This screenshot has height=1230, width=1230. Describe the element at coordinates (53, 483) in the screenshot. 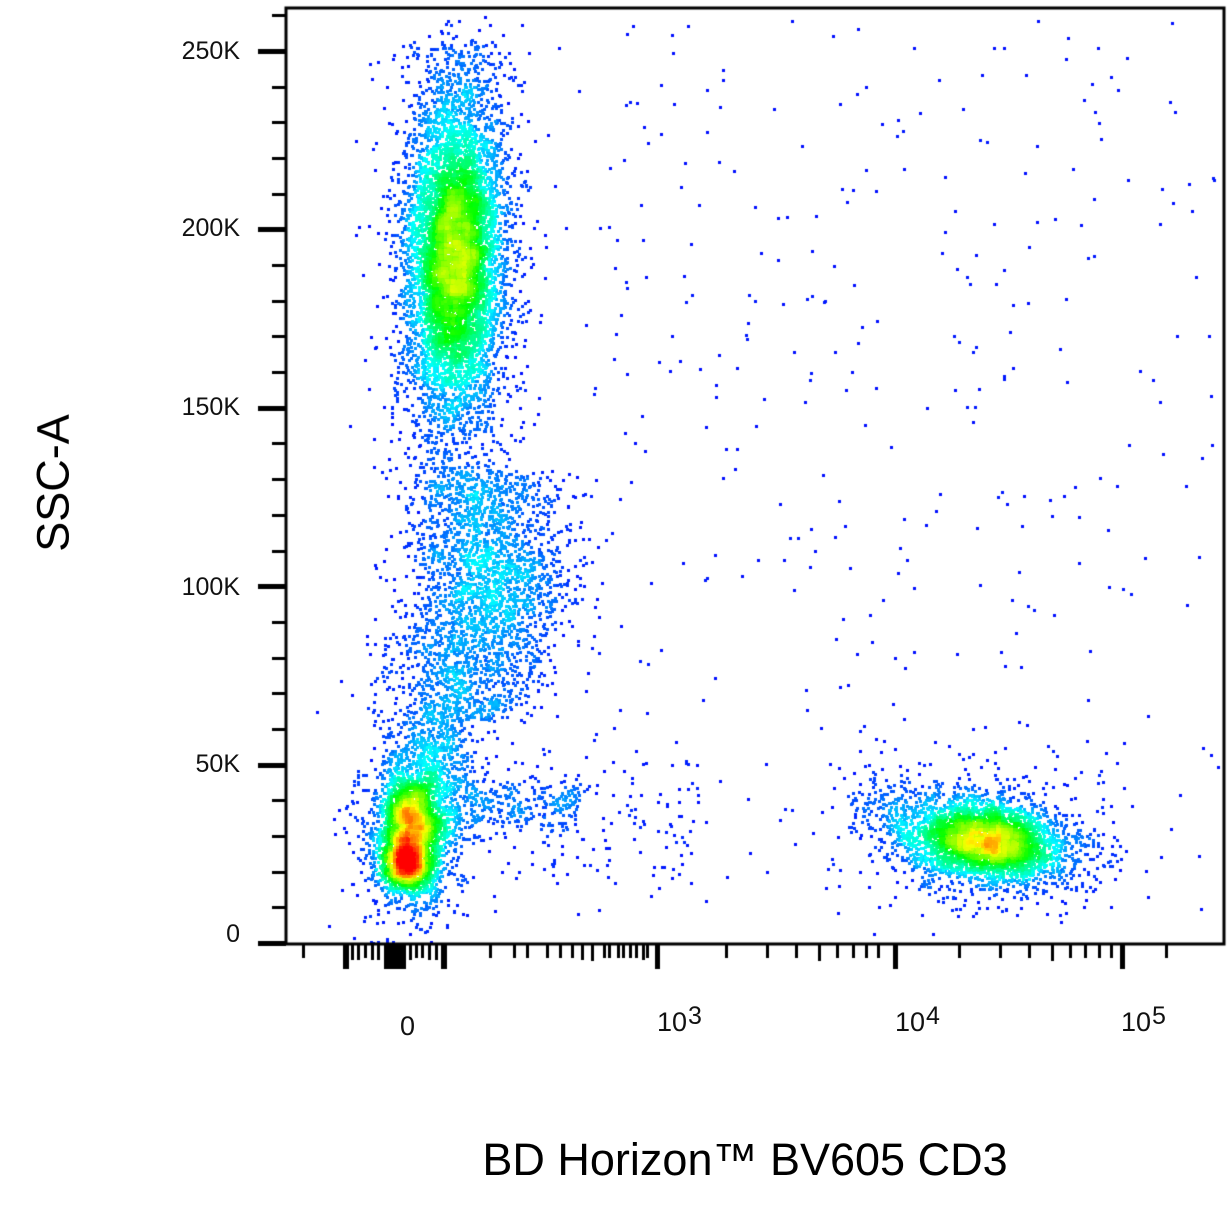

I see `y-axis-title: SSC-A` at that location.